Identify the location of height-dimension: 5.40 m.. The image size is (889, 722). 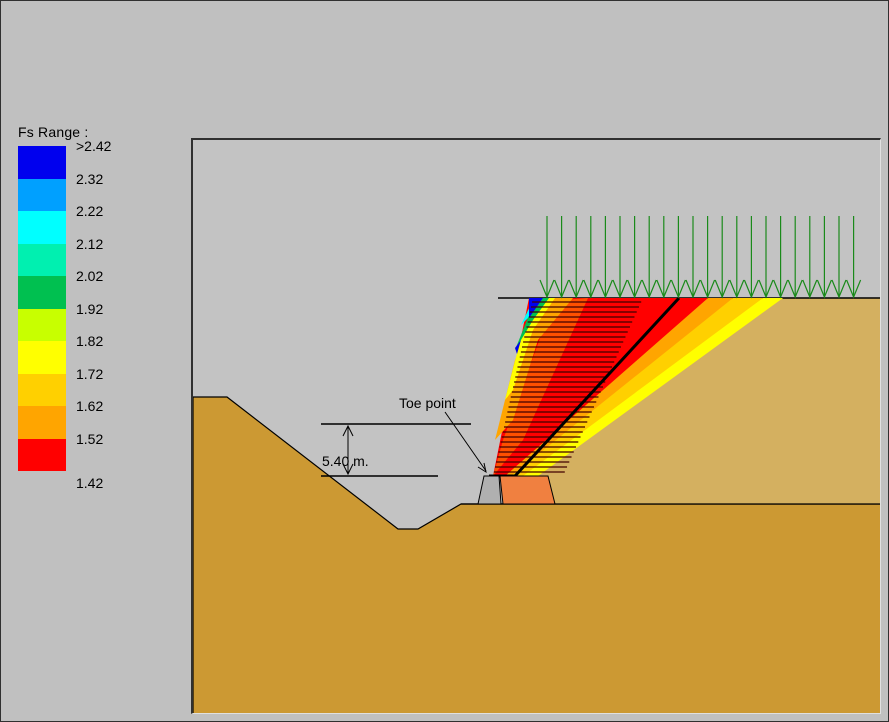
(396, 450).